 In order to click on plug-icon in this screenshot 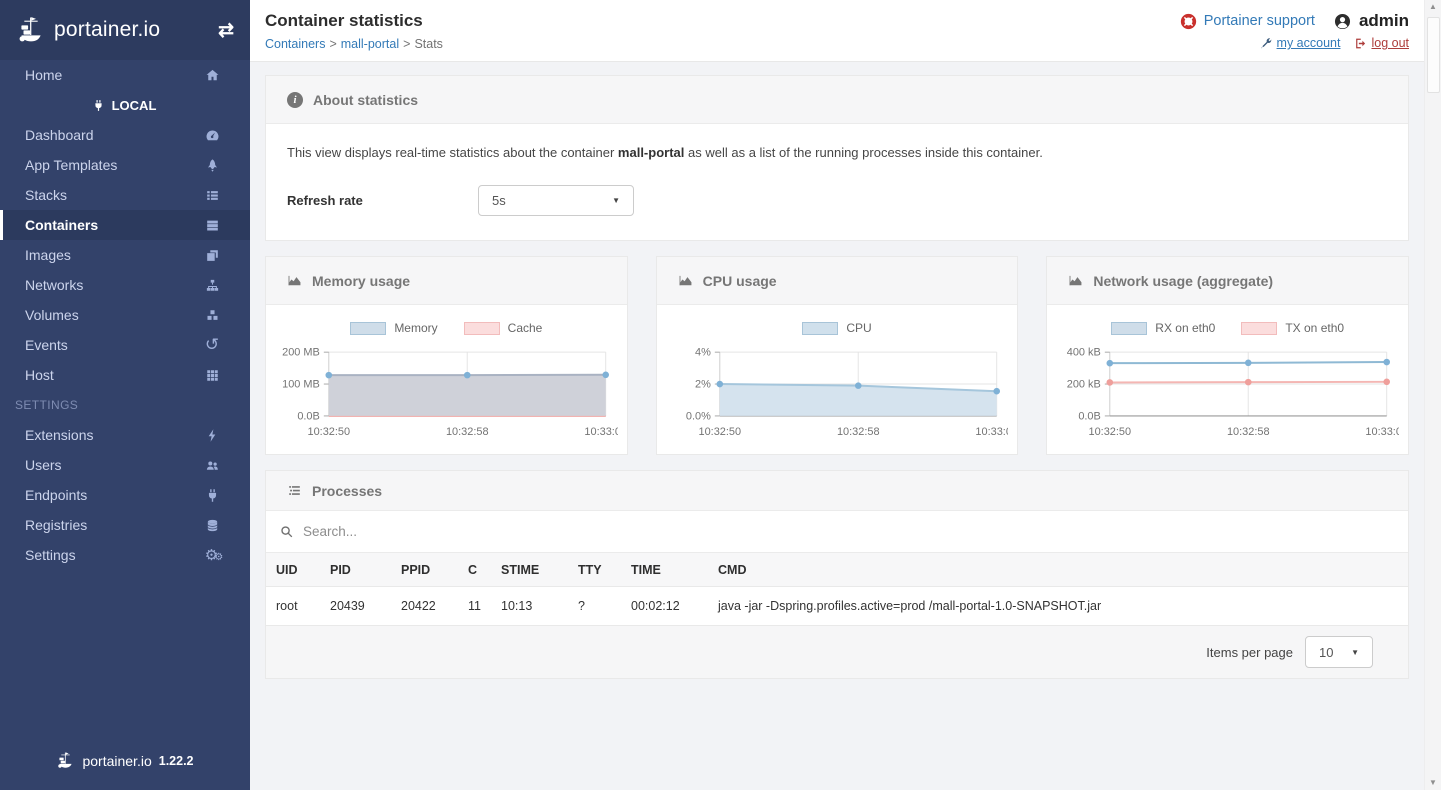, I will do `click(98, 105)`.